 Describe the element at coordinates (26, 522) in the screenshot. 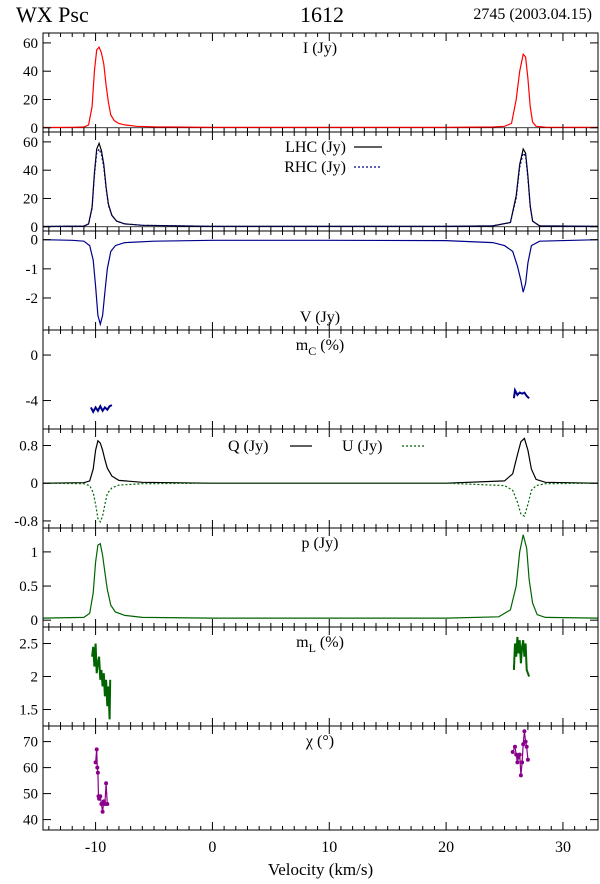

I see `y-tick-label: -0.8` at that location.